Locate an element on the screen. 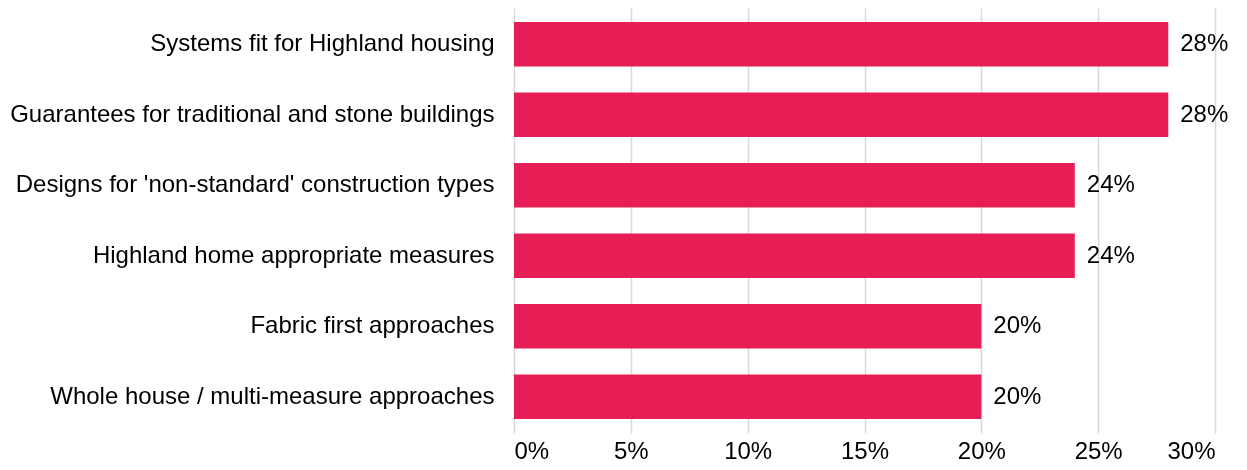 This screenshot has height=470, width=1247. y-tick-label: Fabric first approaches is located at coordinates (372, 325).